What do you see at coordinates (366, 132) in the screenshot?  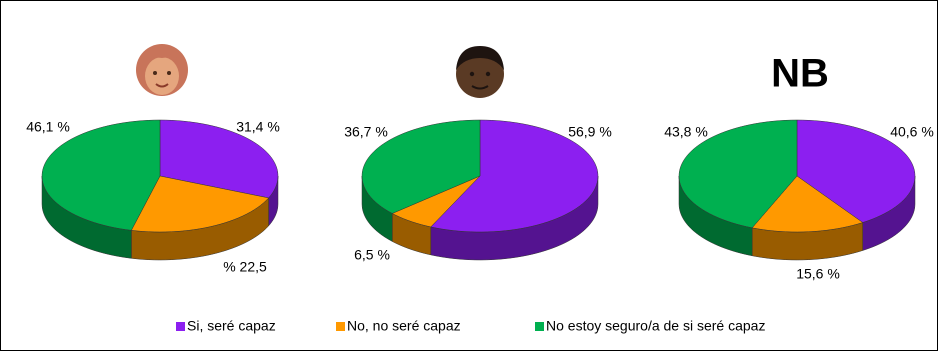 I see `data-label: 36,7 %` at bounding box center [366, 132].